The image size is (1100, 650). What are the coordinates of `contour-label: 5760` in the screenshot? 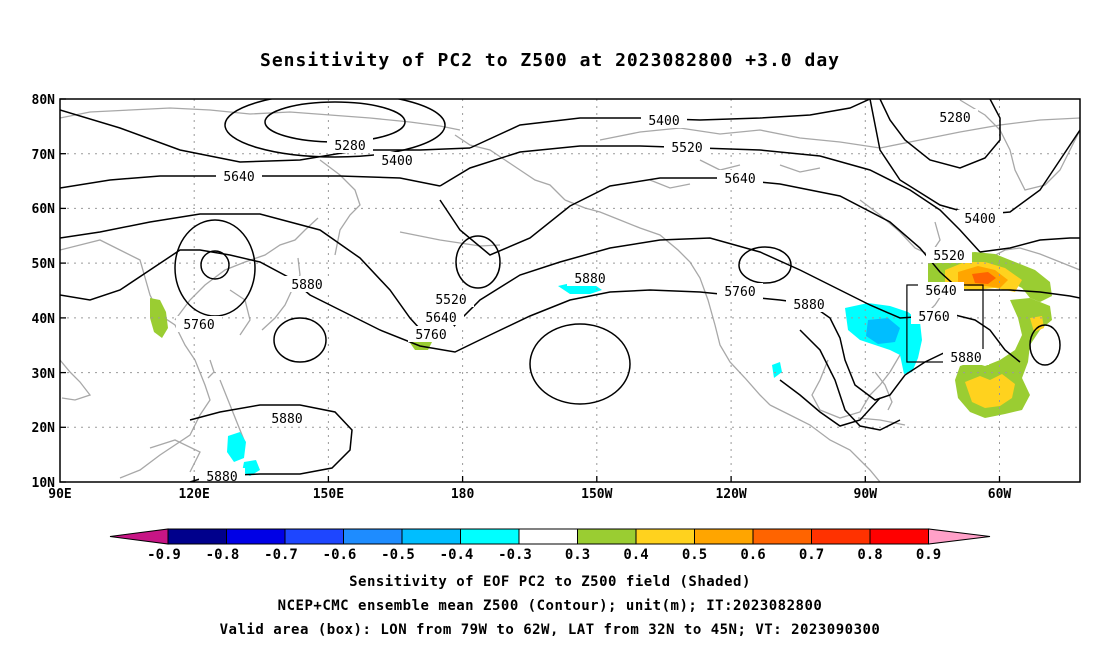 It's located at (934, 316).